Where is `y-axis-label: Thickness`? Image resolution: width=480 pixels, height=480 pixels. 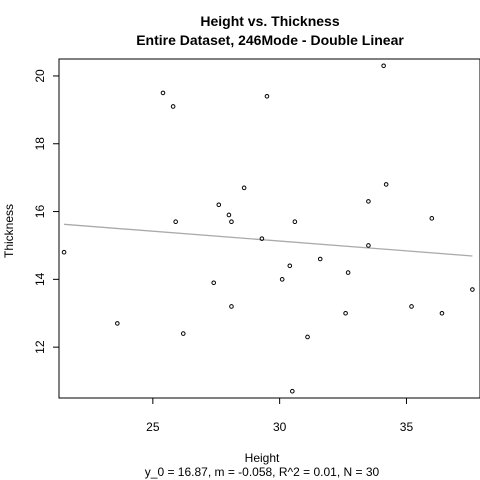
y-axis-label: Thickness is located at coordinates (9, 231).